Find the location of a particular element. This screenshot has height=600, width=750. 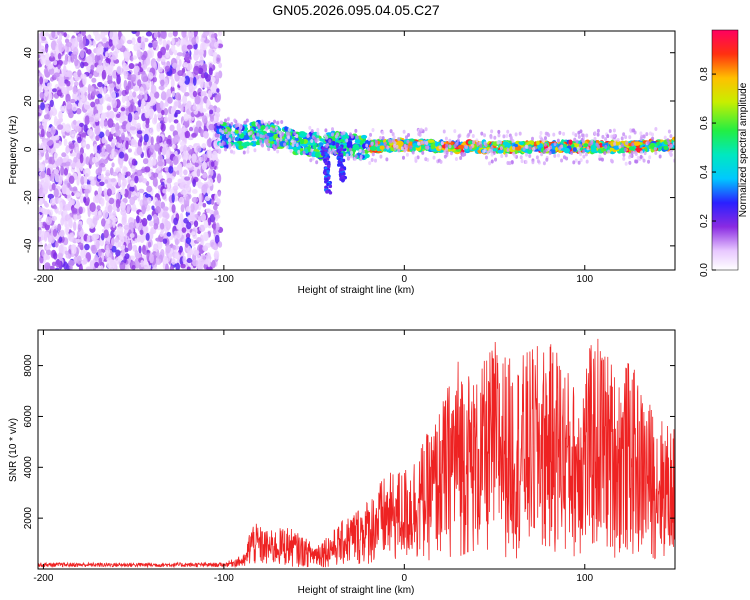

snr-x-label: Height of straight line (km) is located at coordinates (356, 590).